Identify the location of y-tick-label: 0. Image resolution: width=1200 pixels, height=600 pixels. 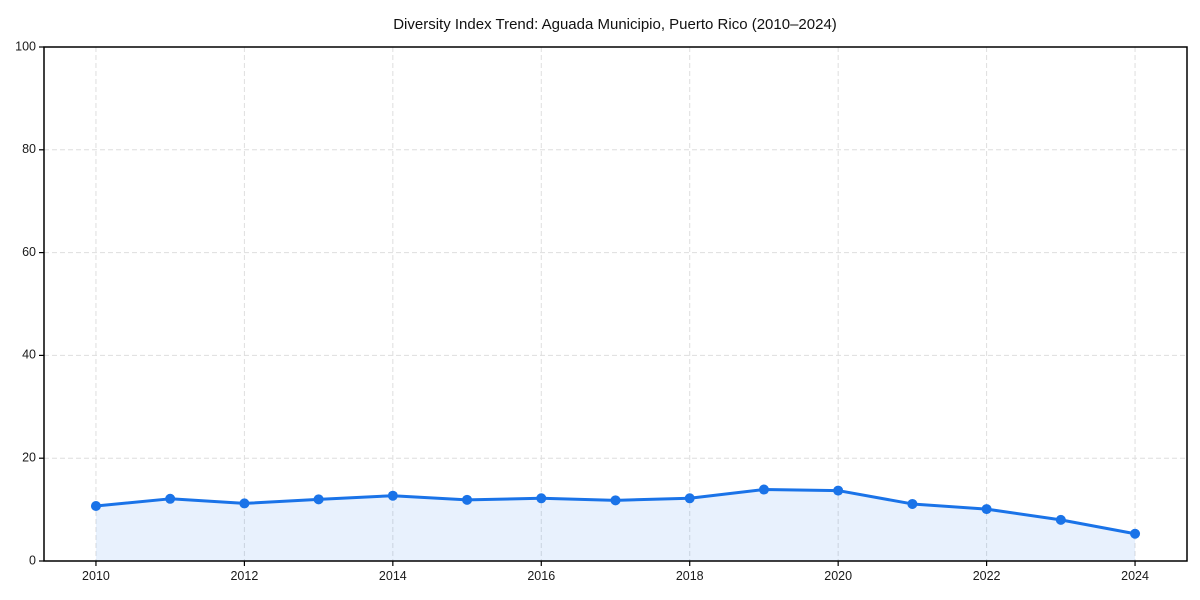
(32, 560).